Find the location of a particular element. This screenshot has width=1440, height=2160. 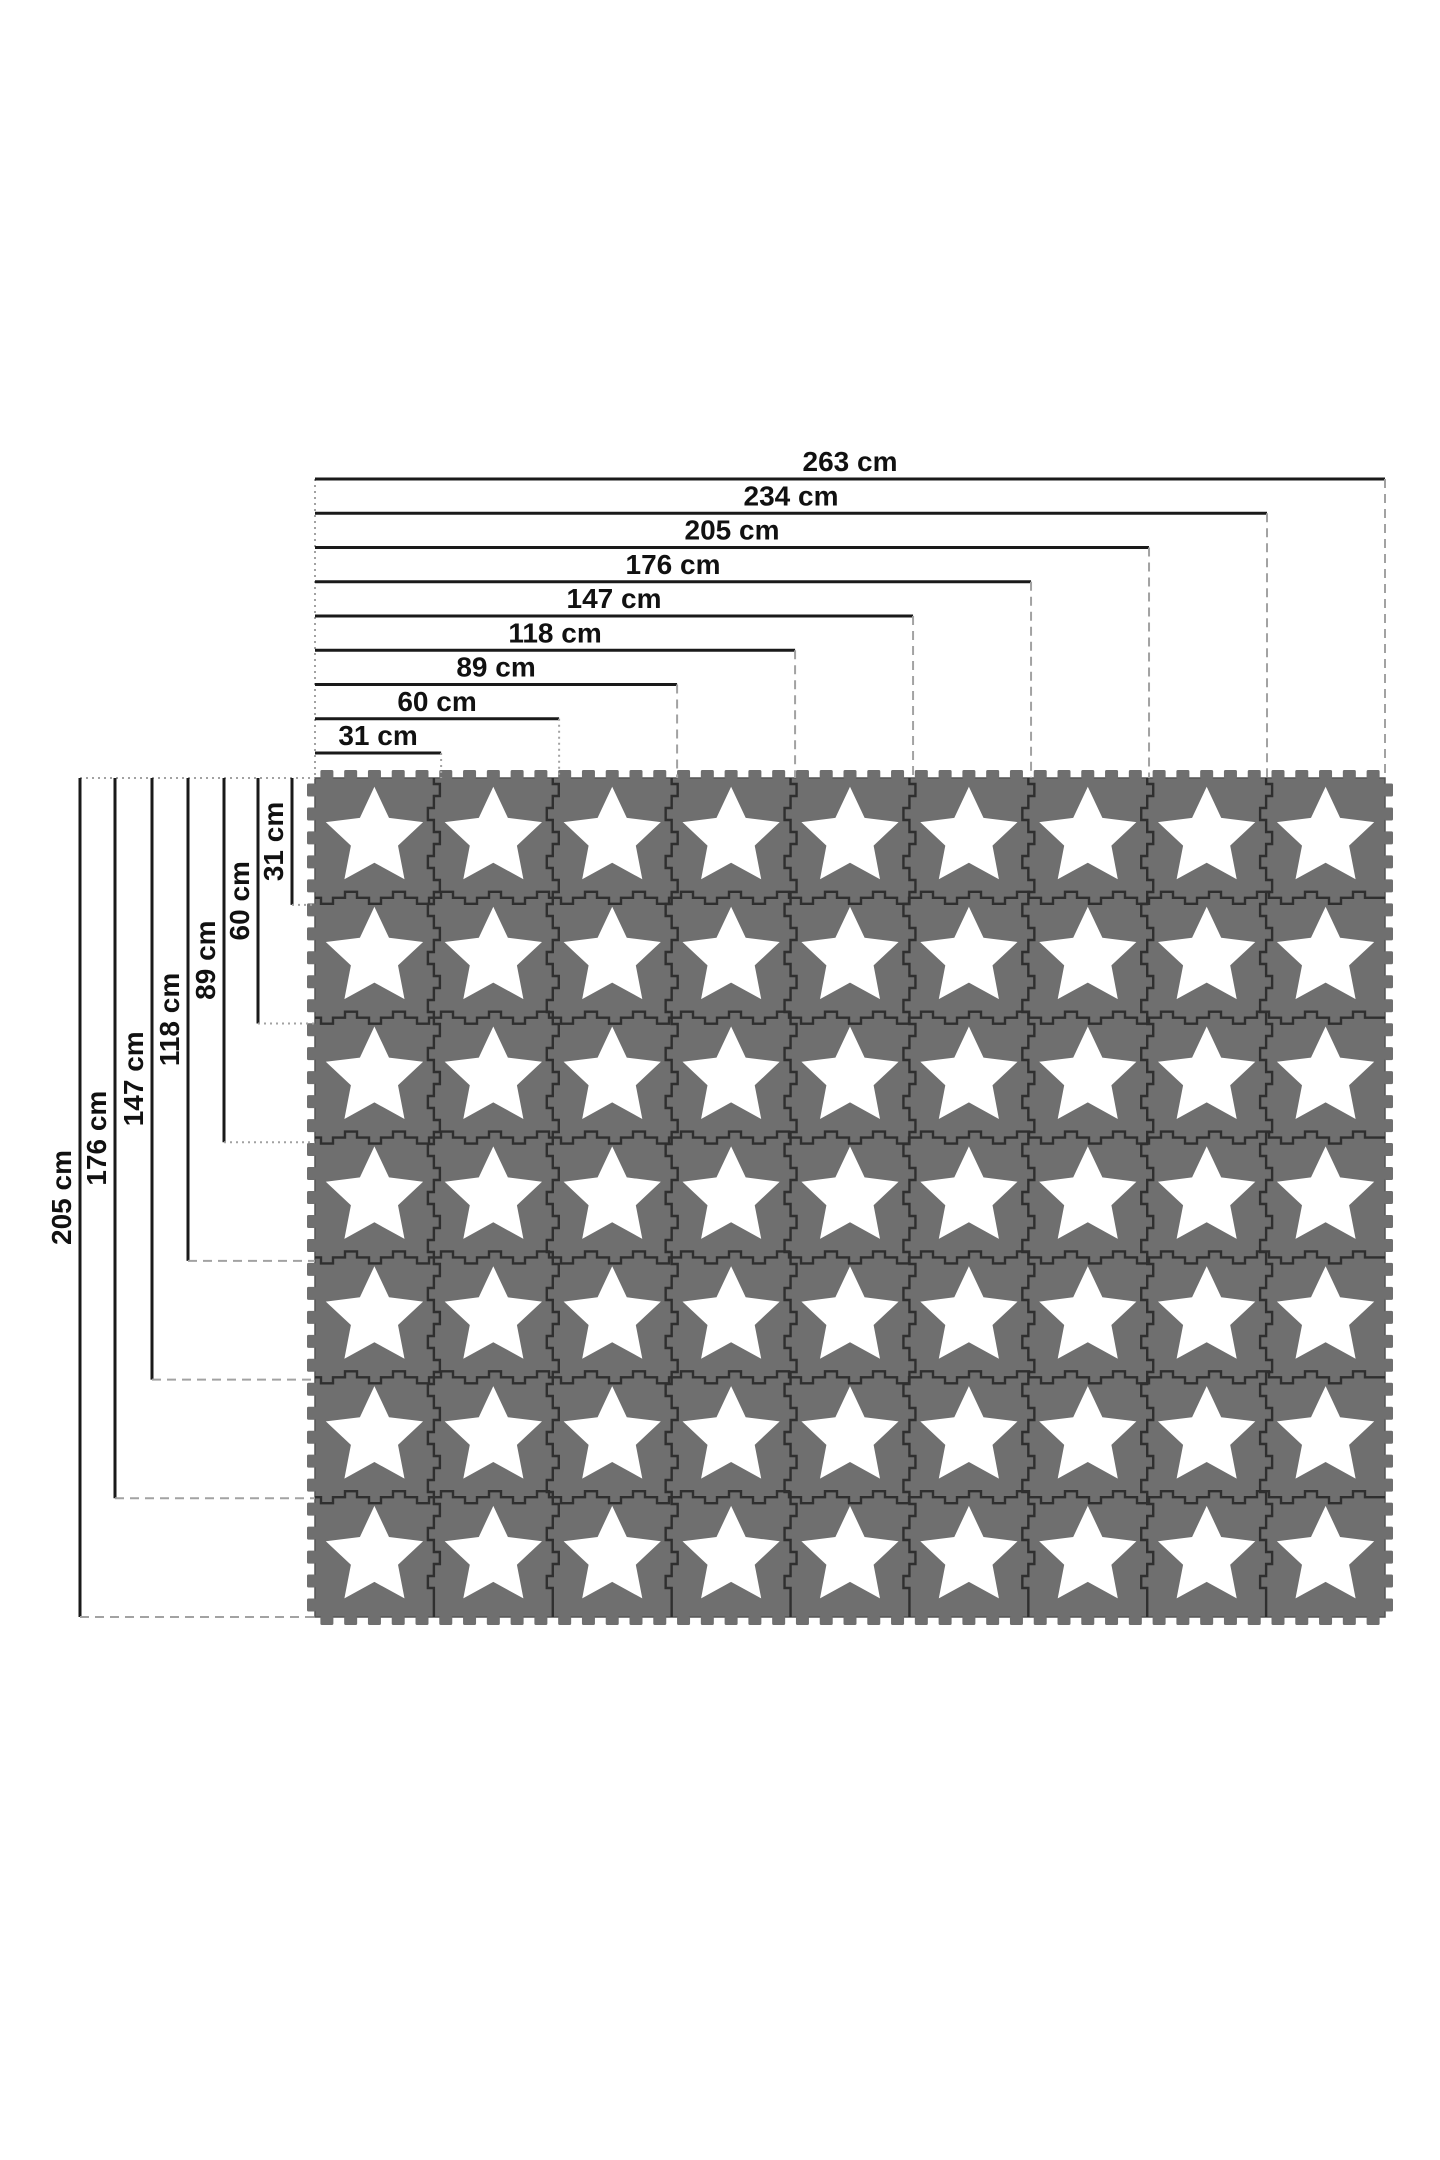

dimension-label-60cm: 60 cm is located at coordinates (436, 701).